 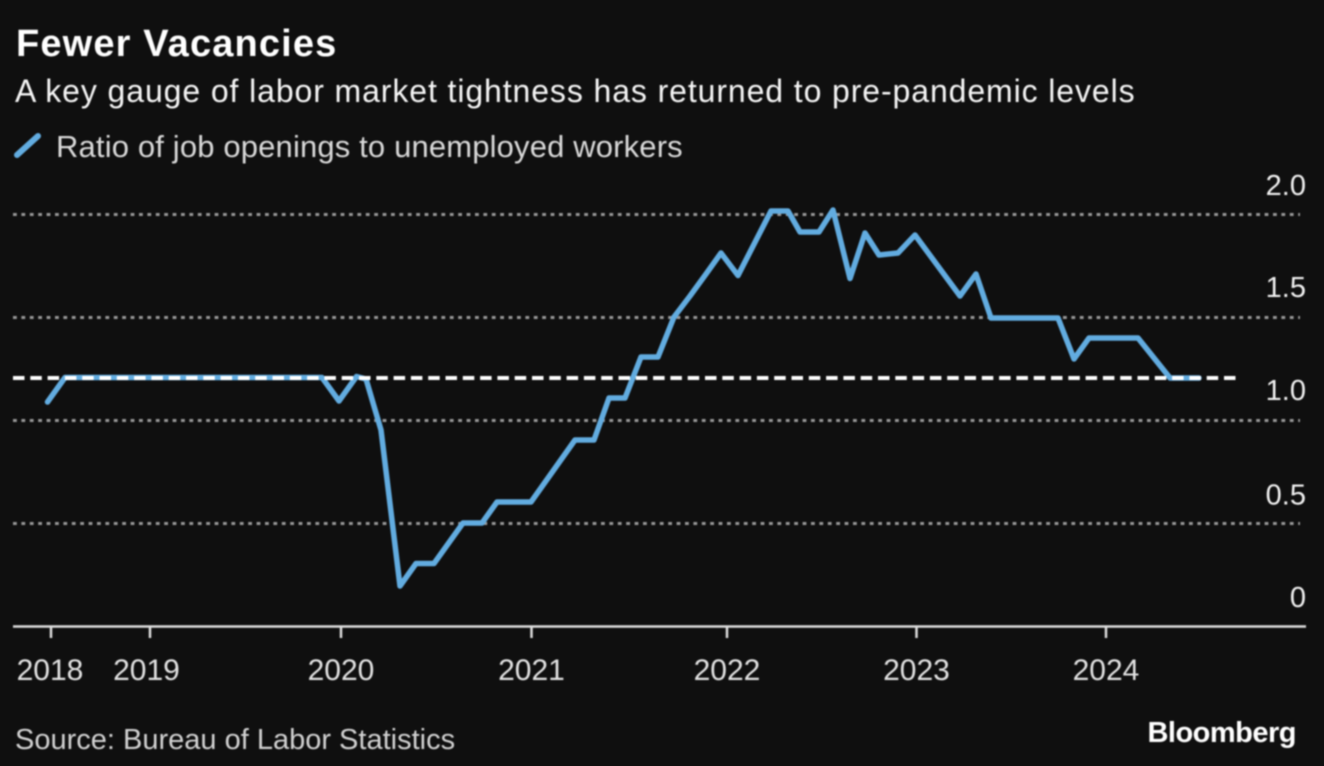 I want to click on svg-text: 2020, so click(x=341, y=670).